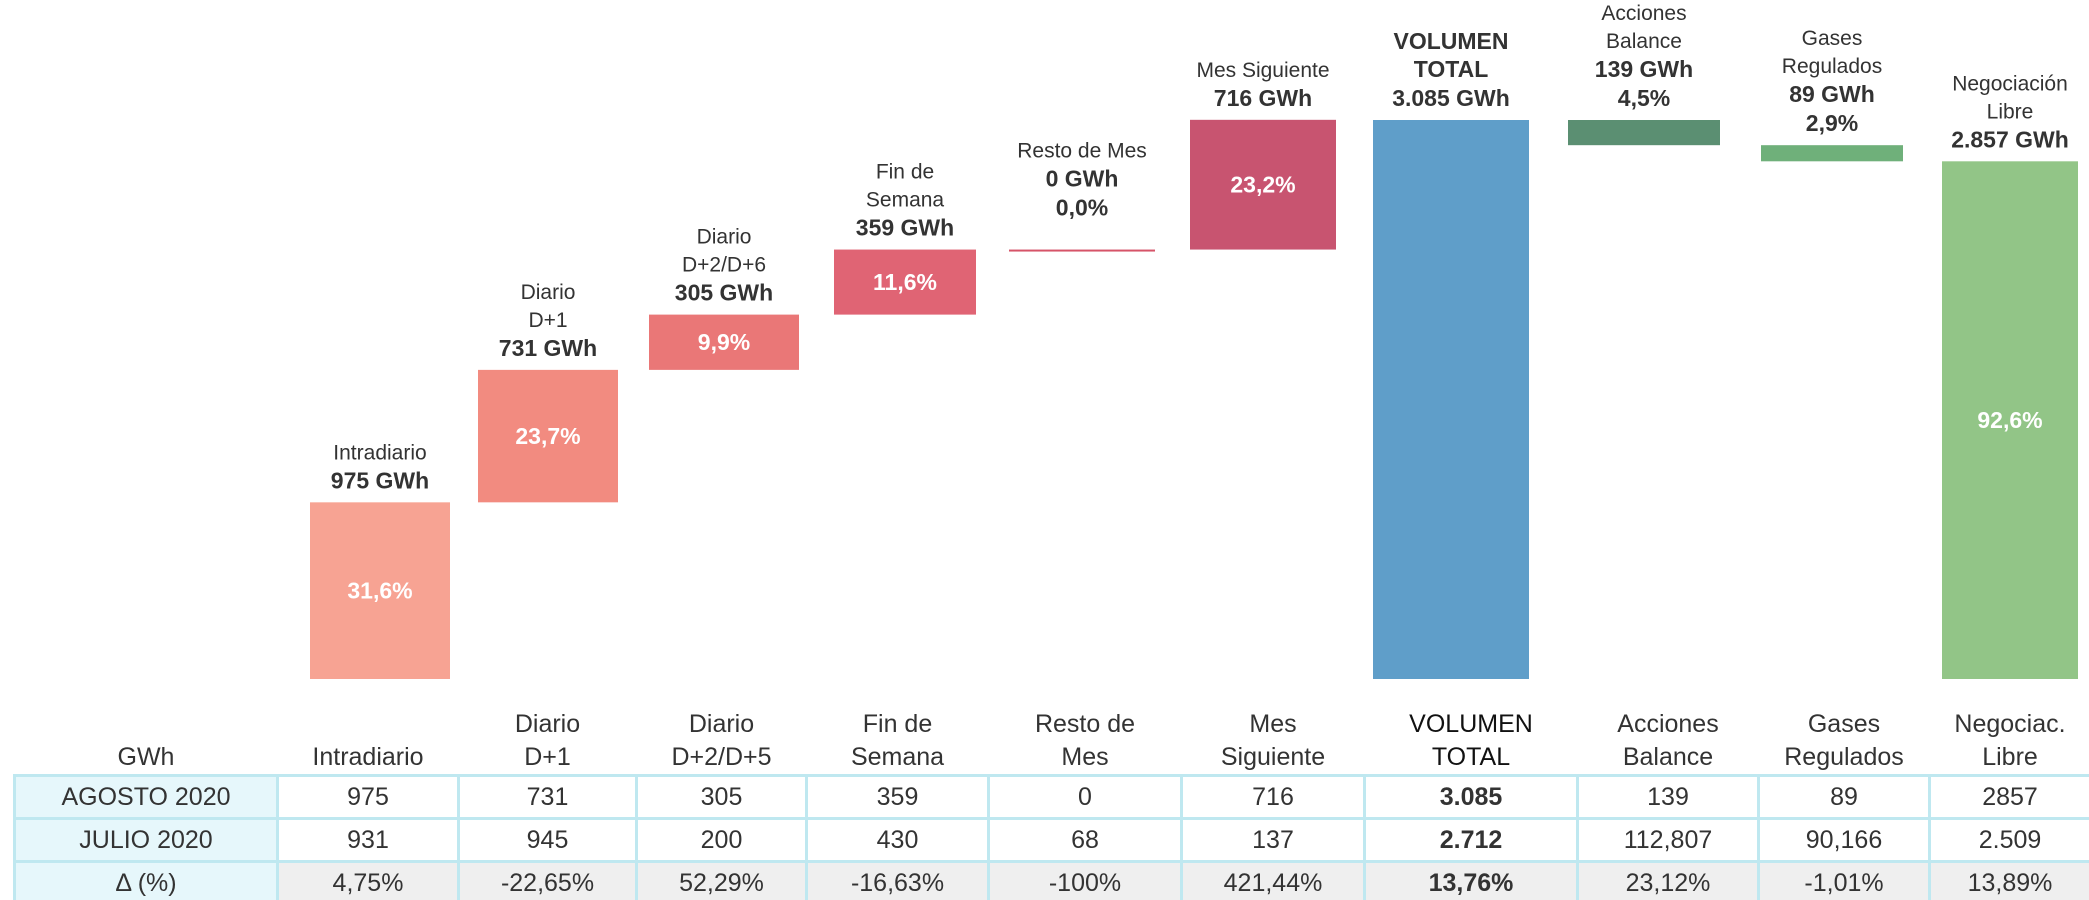  What do you see at coordinates (1644, 69) in the screenshot?
I see `value-label: 139 GWh` at bounding box center [1644, 69].